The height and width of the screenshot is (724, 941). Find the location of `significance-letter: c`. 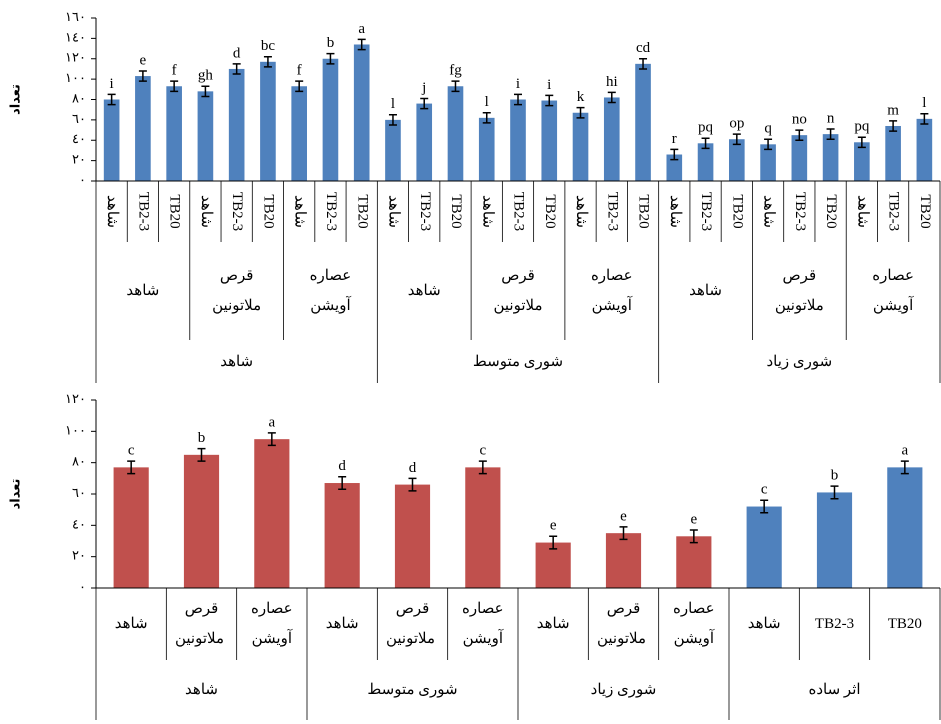

significance-letter: c is located at coordinates (131, 451).